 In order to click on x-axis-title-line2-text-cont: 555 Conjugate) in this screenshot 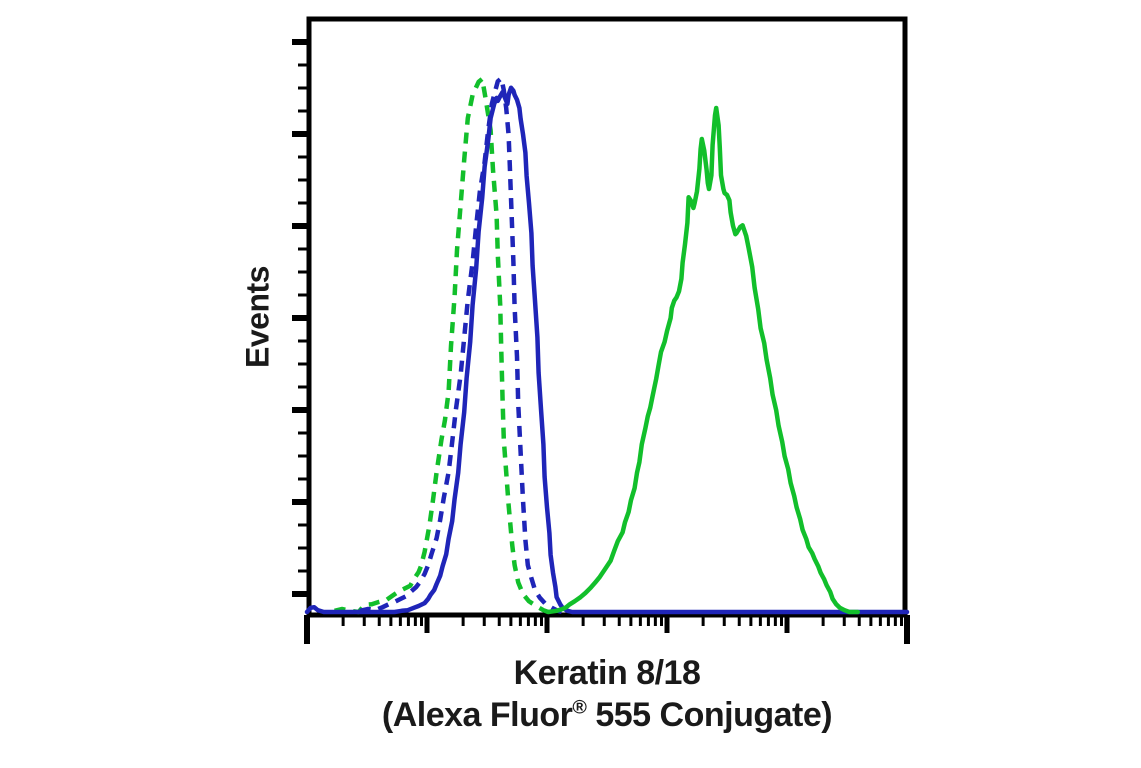, I will do `click(709, 715)`.